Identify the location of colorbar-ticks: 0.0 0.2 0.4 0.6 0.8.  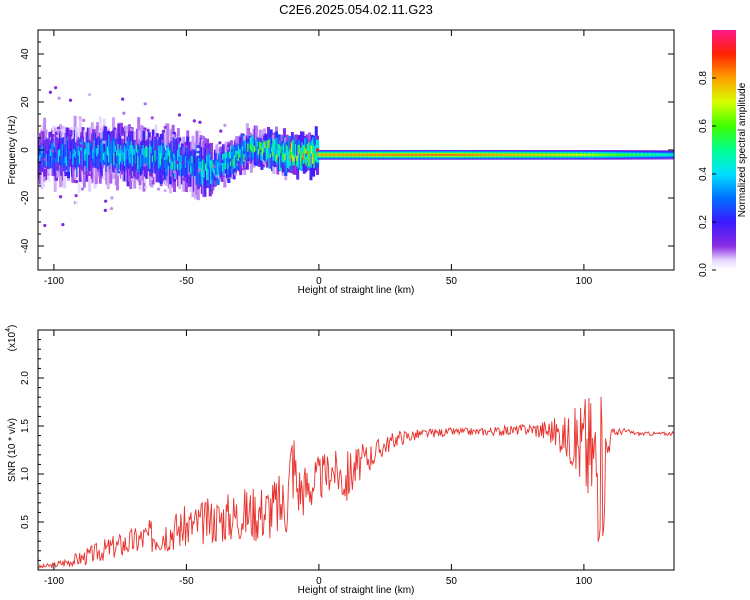
(707, 174).